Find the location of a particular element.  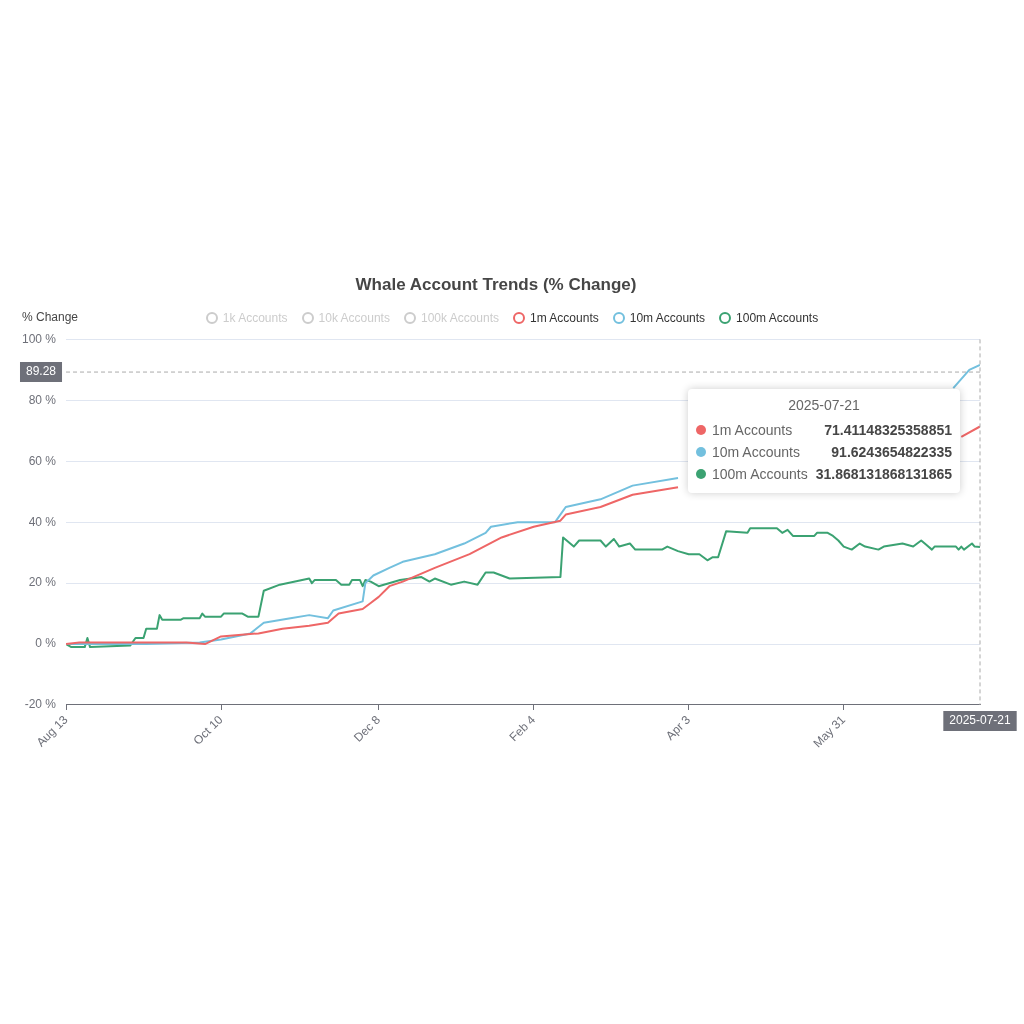

x-tick-label: Dec 8 is located at coordinates (367, 728).